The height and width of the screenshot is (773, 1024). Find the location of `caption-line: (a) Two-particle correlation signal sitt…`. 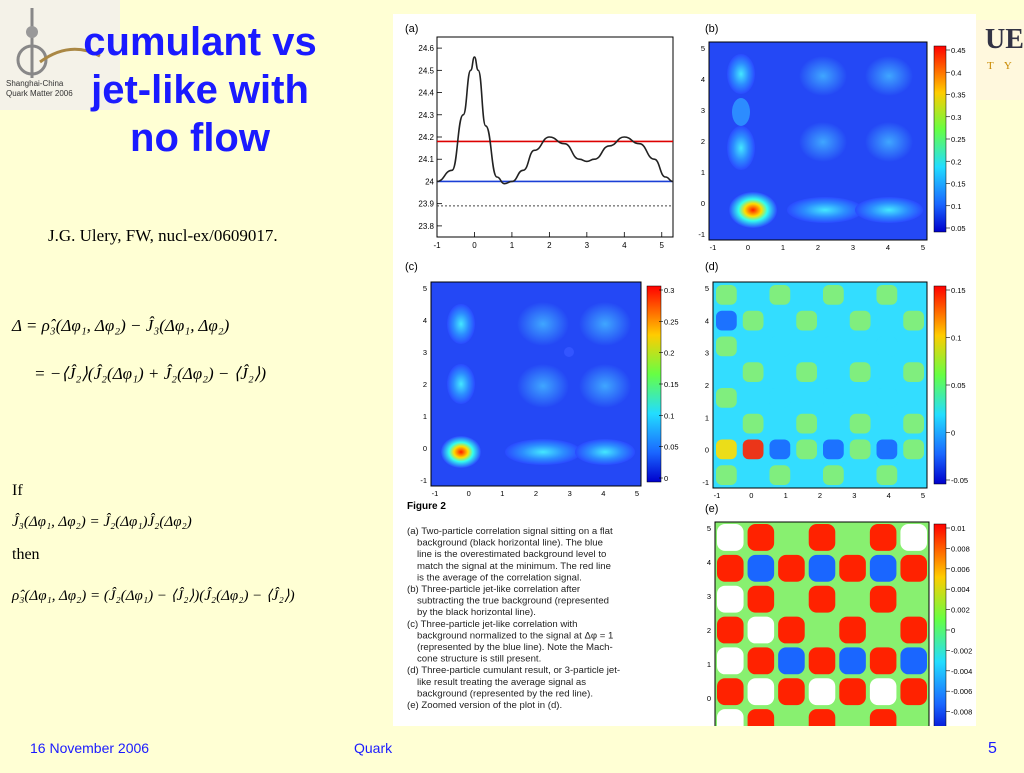

caption-line: (a) Two-particle correlation signal sitt… is located at coordinates (510, 531).